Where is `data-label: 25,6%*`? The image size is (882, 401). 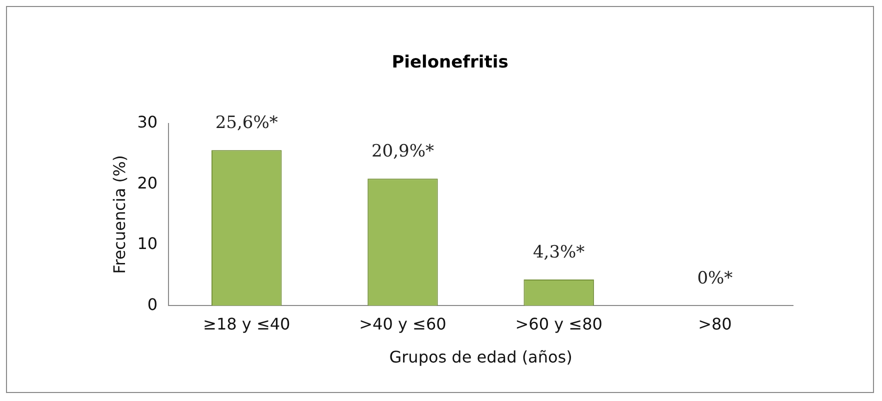
data-label: 25,6%* is located at coordinates (246, 123).